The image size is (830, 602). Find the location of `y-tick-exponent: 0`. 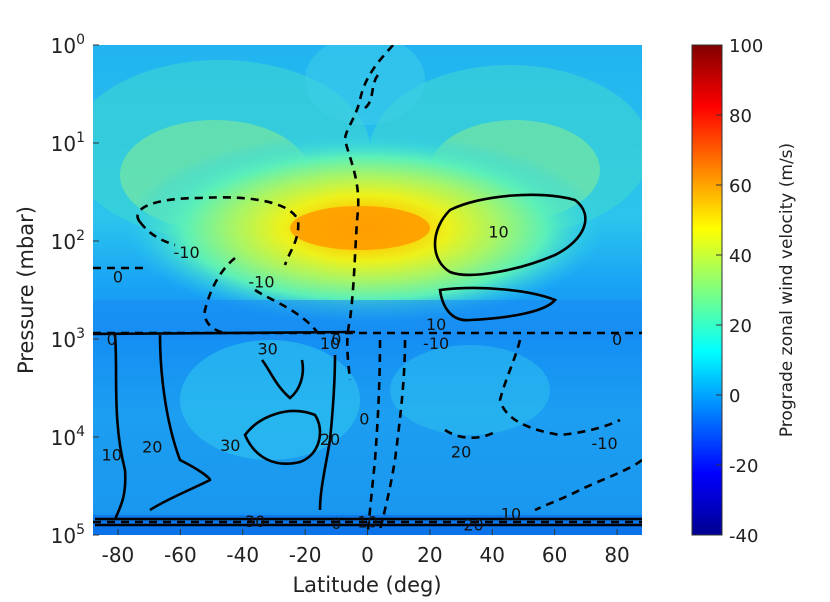

y-tick-exponent: 0 is located at coordinates (80, 40).